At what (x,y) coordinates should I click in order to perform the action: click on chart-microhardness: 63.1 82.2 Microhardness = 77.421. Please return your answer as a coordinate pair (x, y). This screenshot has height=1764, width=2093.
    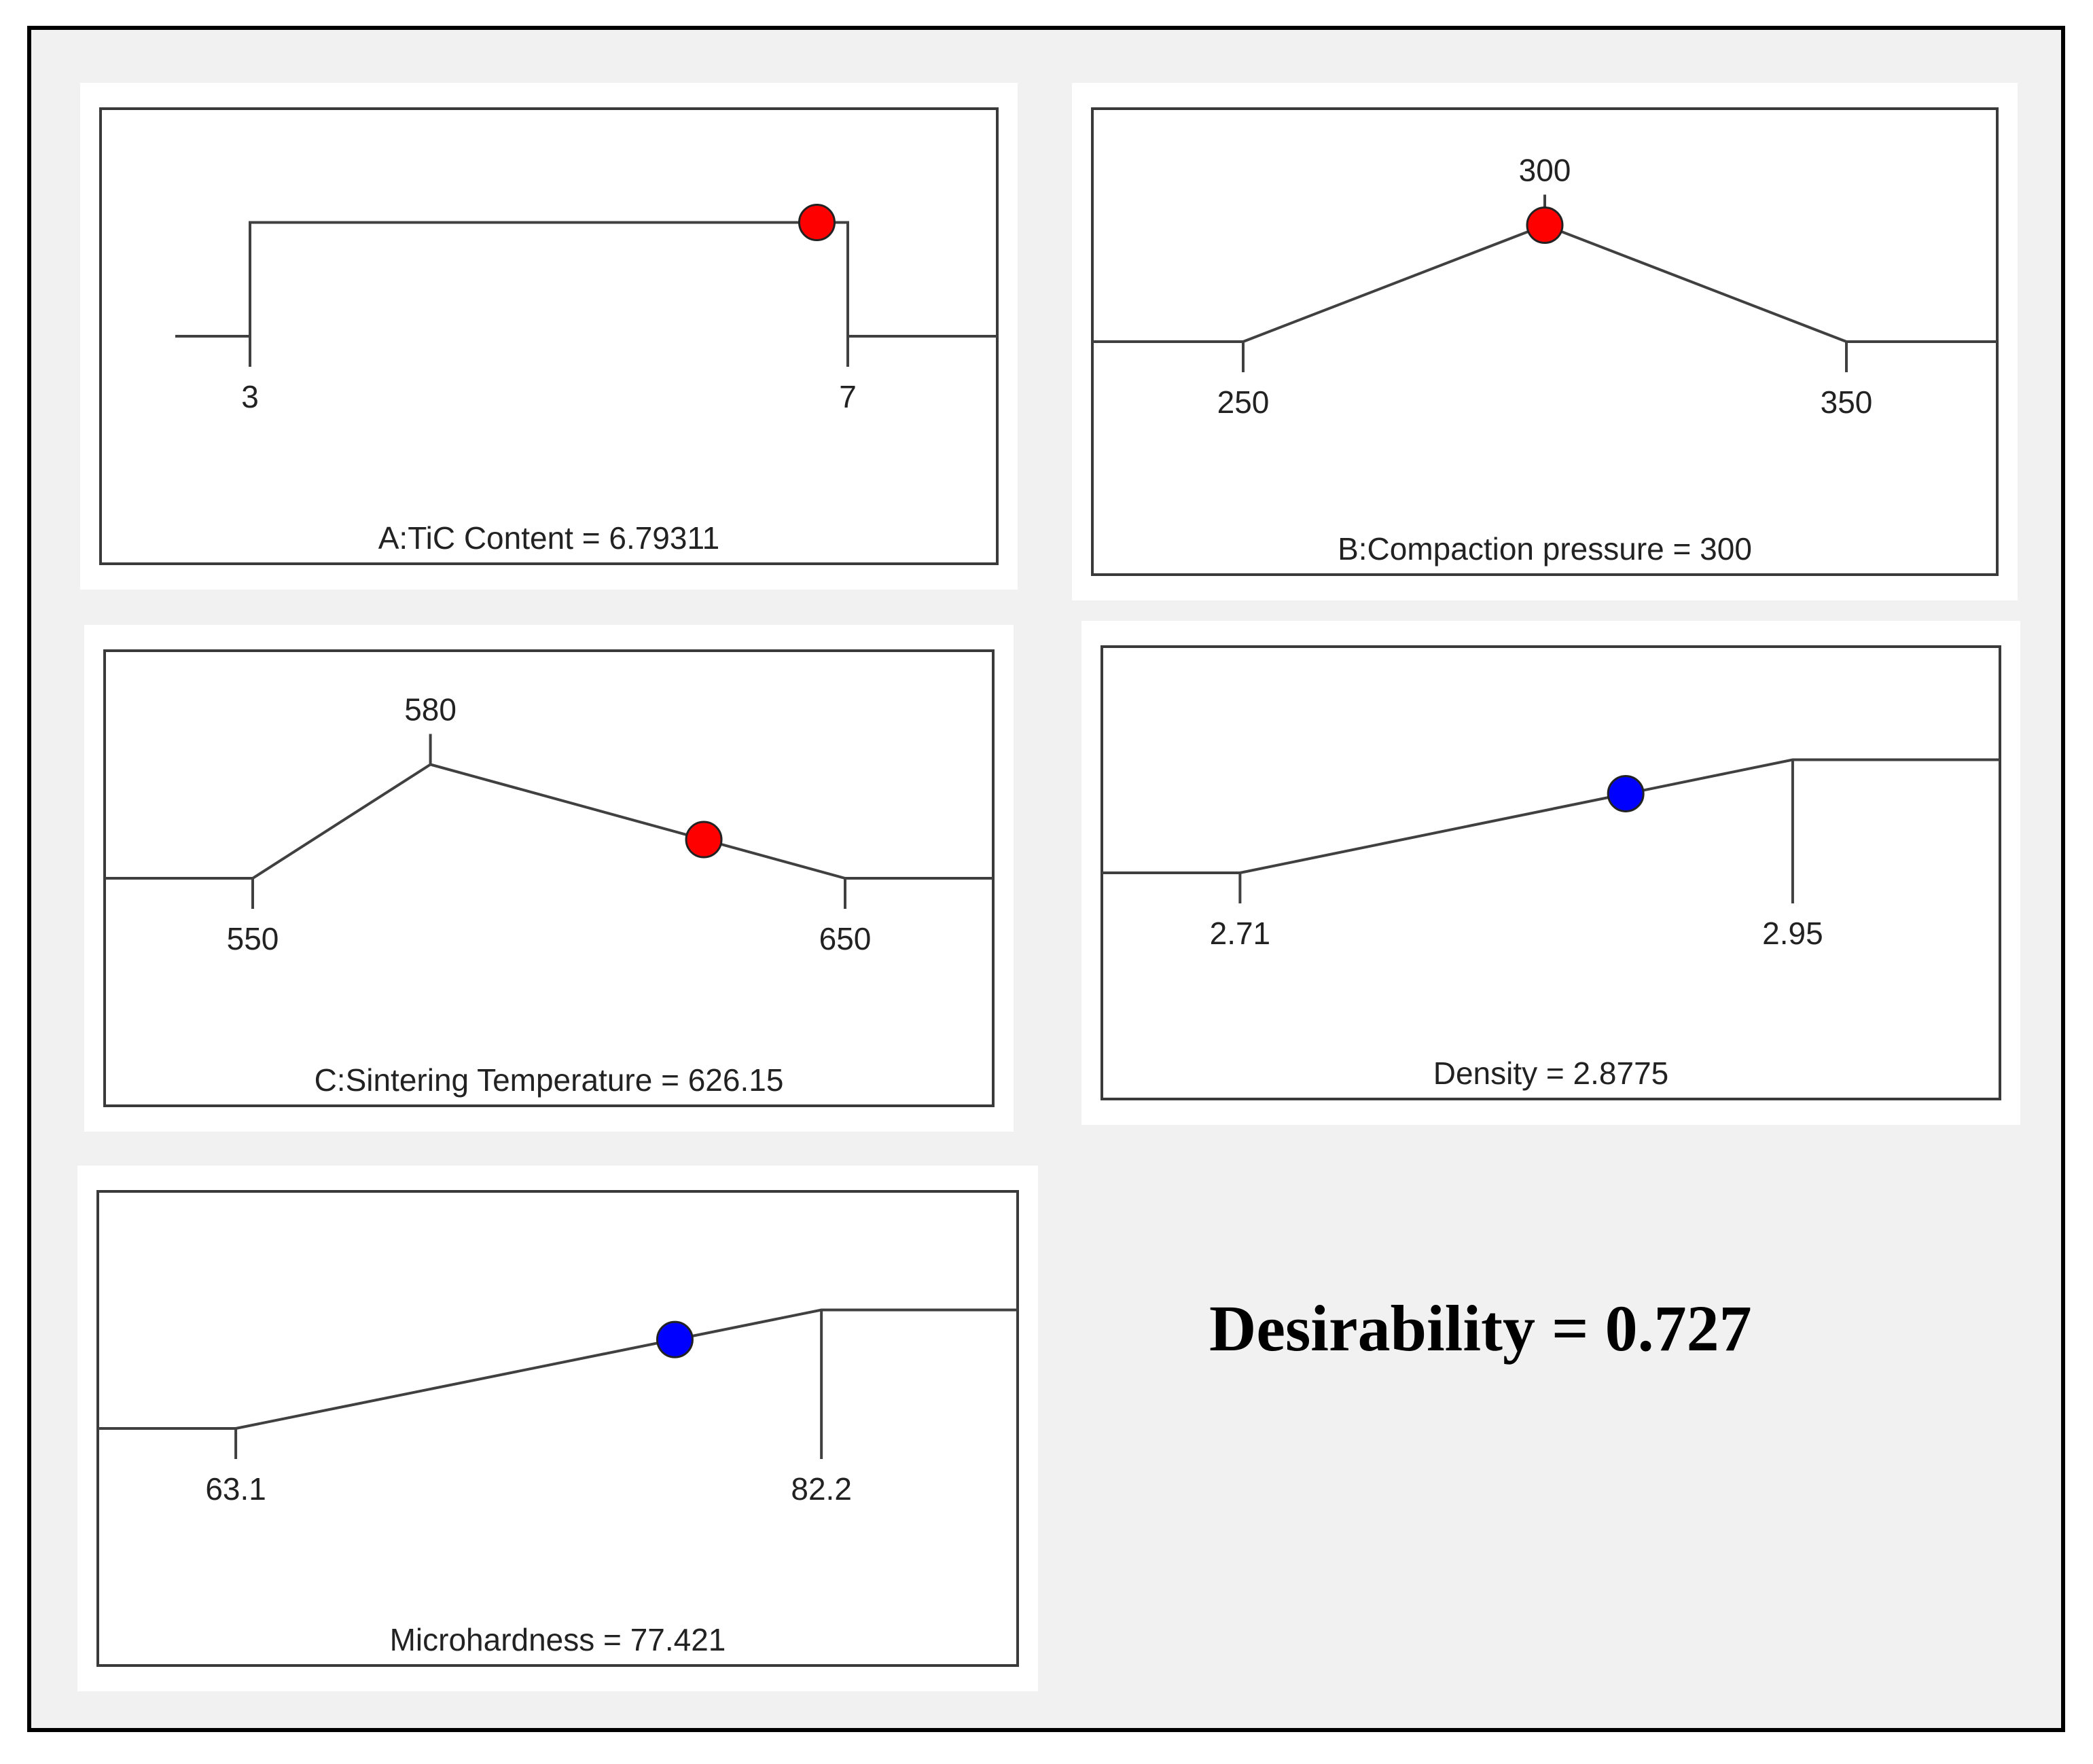
    Looking at the image, I should click on (557, 1429).